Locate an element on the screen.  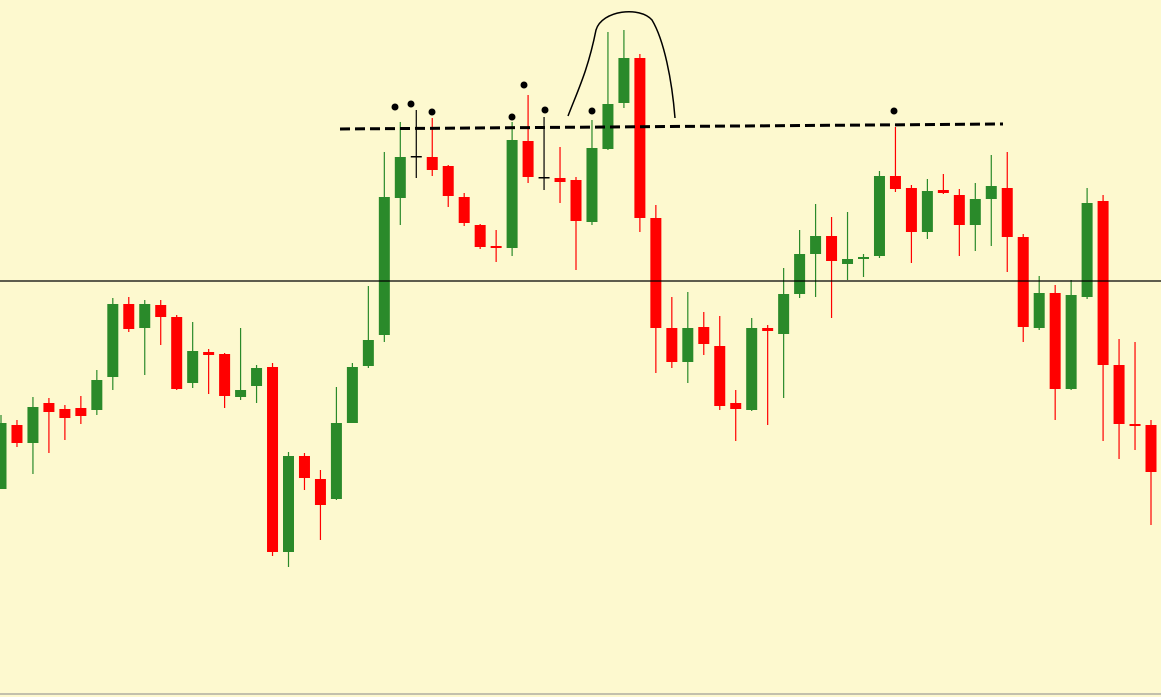
touch-dots is located at coordinates (644, 101).